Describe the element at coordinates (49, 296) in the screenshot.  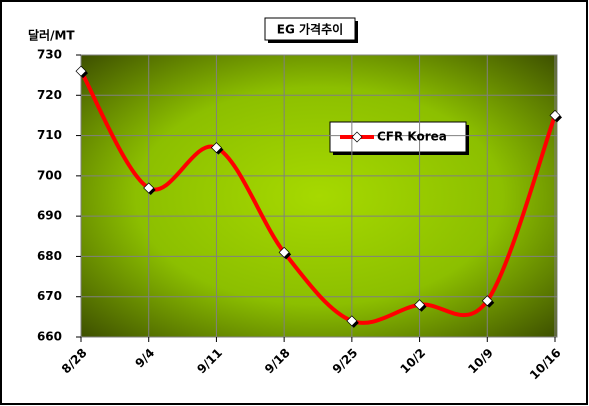
I see `y-tick-label: 670` at that location.